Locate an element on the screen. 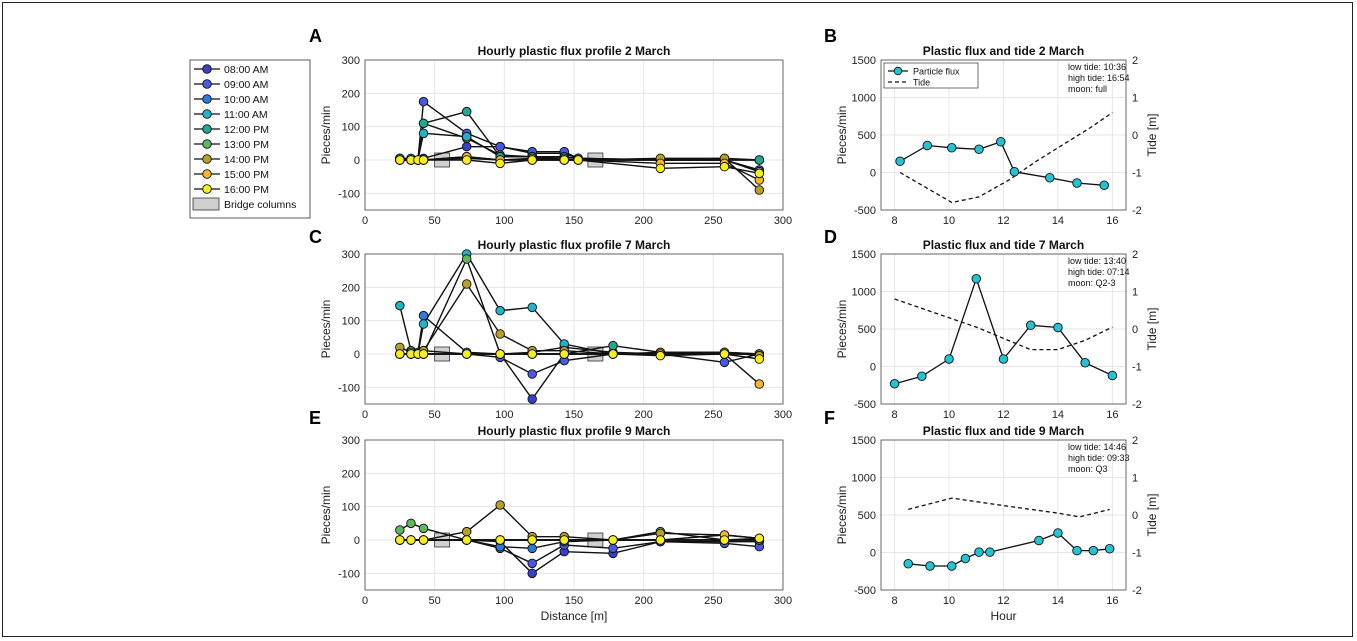  tide-info: high tide: 16:54 is located at coordinates (1099, 78).